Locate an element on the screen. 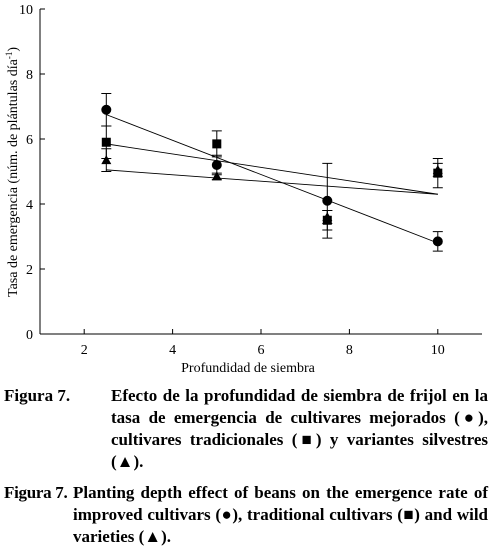  caption-spanish-label: Figura 7. is located at coordinates (37, 395).